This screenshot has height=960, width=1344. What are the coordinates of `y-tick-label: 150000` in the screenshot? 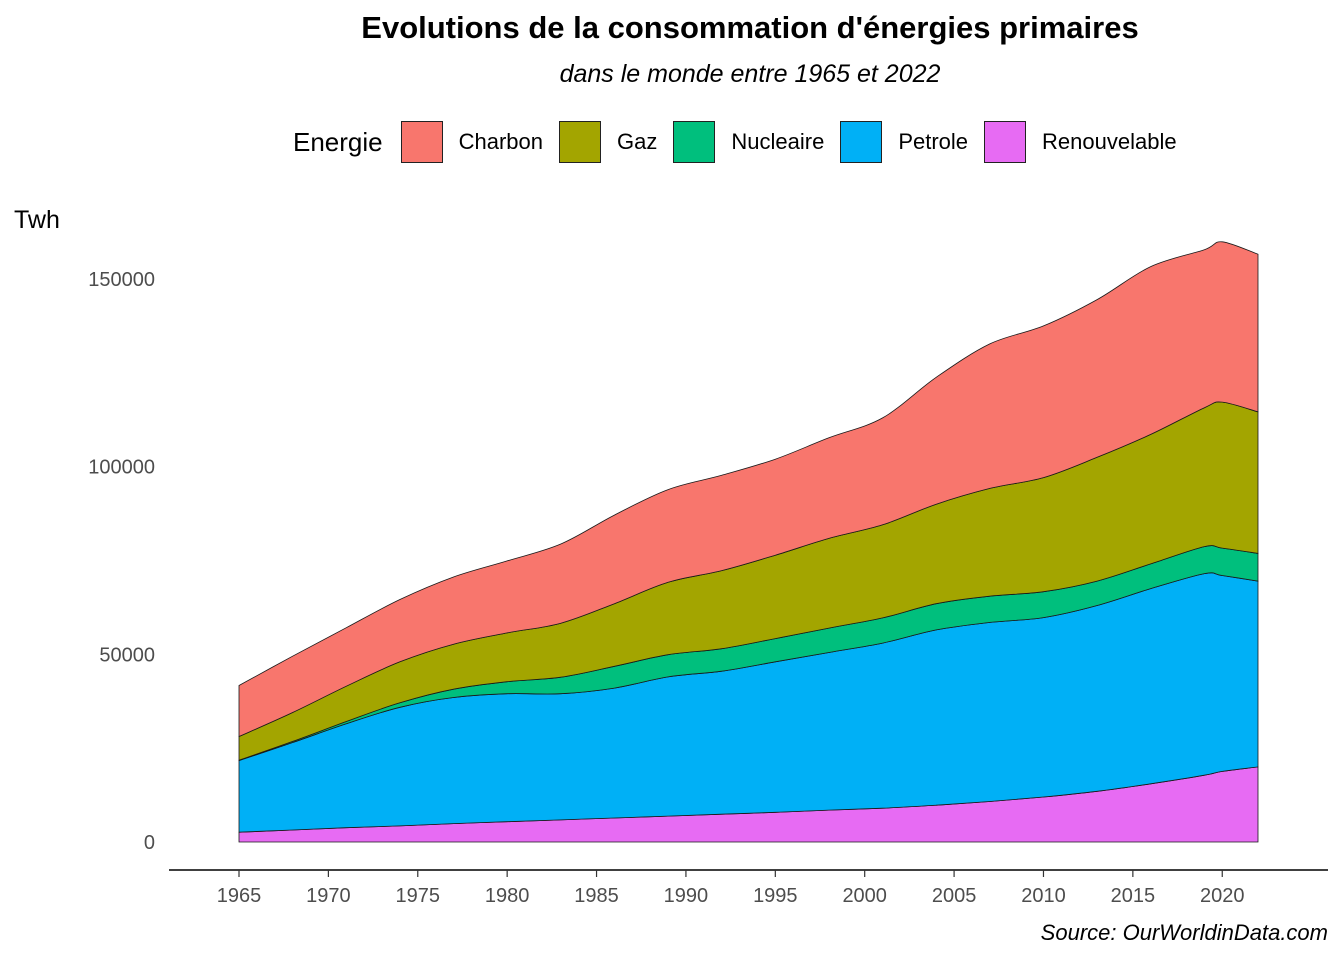 It's located at (121, 280).